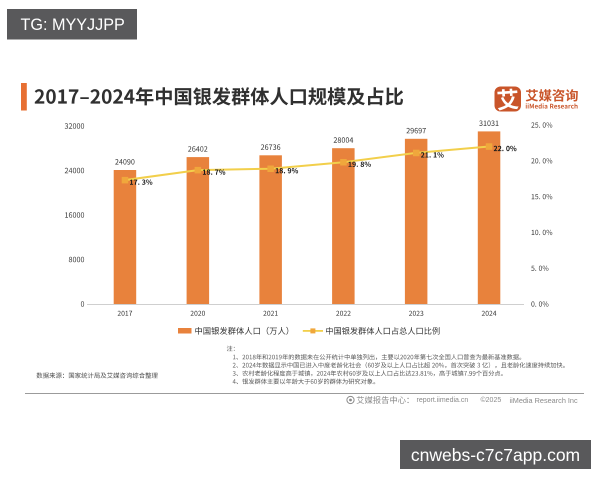  Describe the element at coordinates (544, 400) in the screenshot. I see `svg-text: iiMedia Research Inc` at that location.